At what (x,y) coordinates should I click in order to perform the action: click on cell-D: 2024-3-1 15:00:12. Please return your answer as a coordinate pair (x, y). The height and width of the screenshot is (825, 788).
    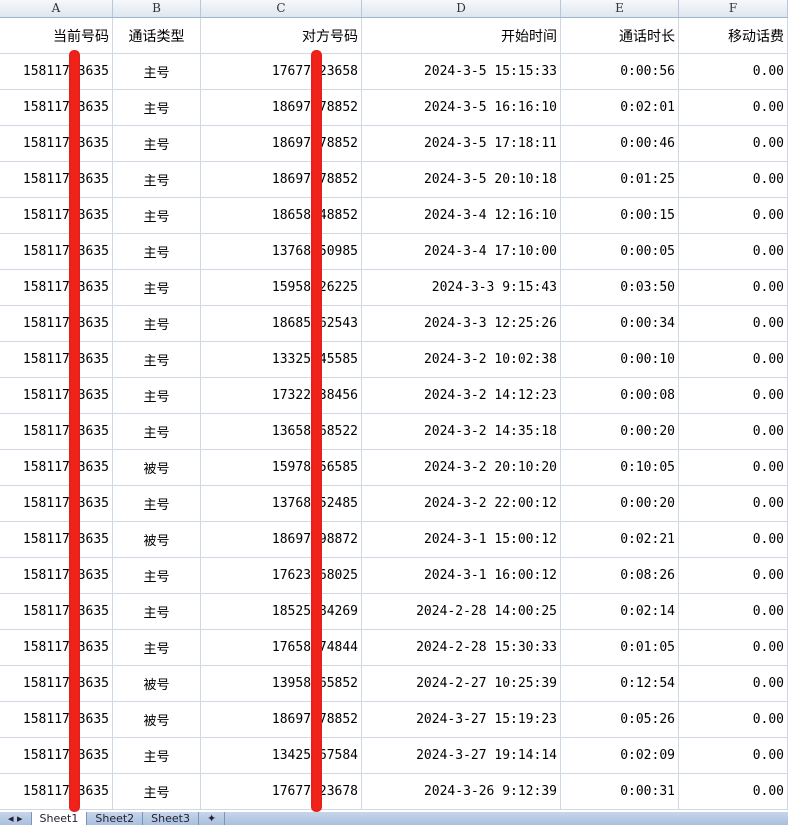
    Looking at the image, I should click on (461, 539).